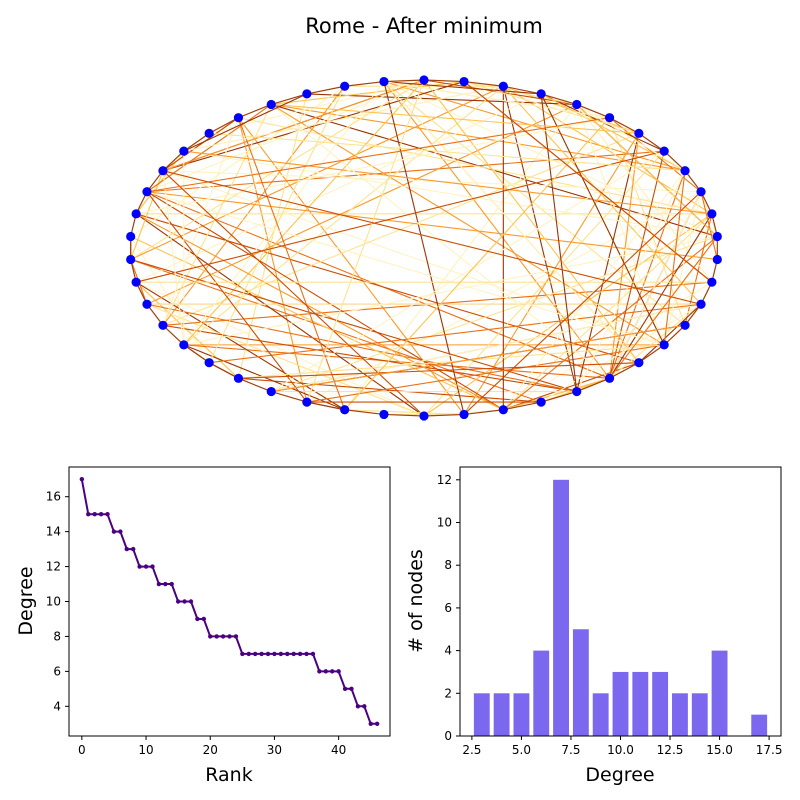  Describe the element at coordinates (619, 775) in the screenshot. I see `hist-x-label: Degree` at that location.